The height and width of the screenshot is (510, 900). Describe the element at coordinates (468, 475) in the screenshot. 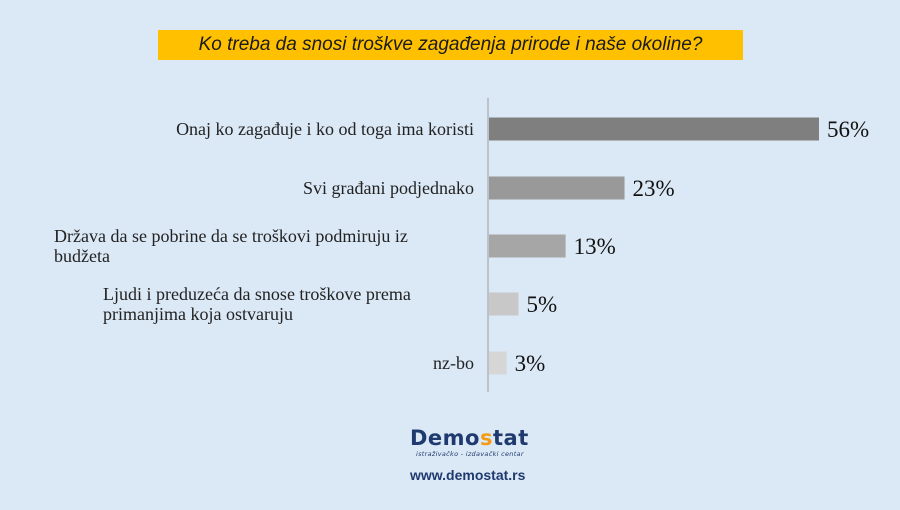

I see `website-url: www.demostat.rs` at that location.